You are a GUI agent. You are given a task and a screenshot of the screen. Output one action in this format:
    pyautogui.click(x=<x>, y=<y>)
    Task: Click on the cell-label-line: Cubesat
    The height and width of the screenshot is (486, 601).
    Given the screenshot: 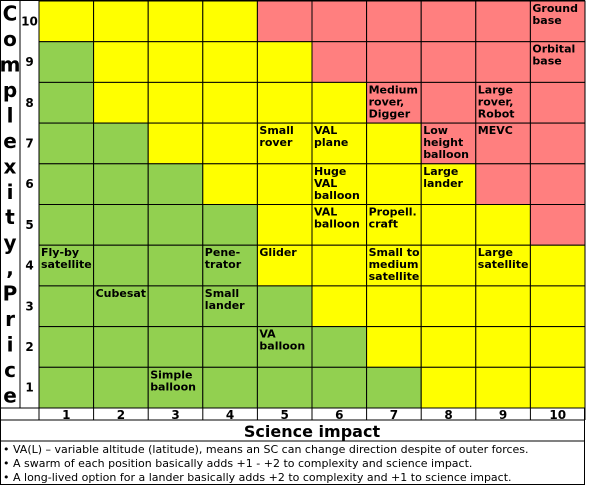 What is the action you would take?
    pyautogui.click(x=121, y=293)
    